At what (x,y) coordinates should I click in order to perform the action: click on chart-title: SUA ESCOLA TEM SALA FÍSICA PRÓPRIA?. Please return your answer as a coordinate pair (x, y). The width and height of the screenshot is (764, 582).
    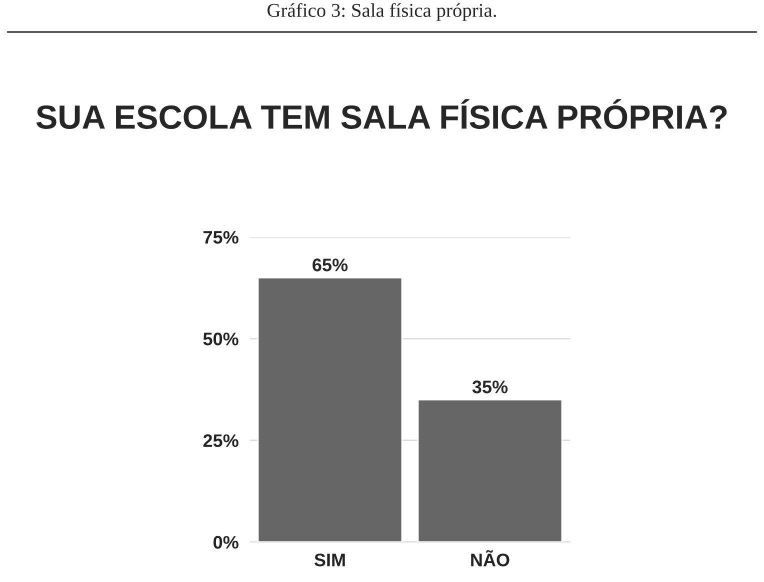
    Looking at the image, I should click on (381, 114).